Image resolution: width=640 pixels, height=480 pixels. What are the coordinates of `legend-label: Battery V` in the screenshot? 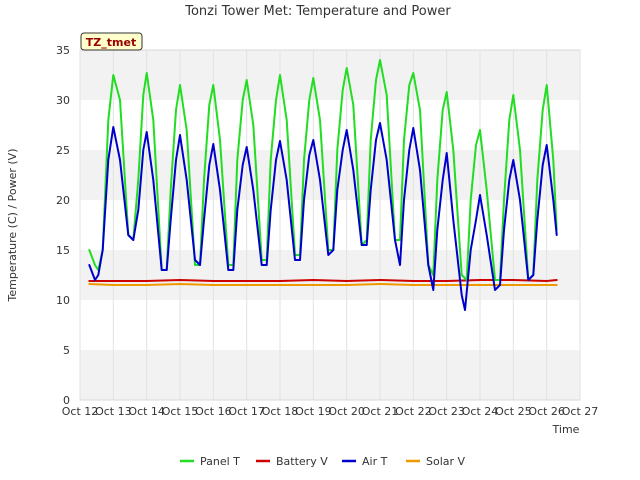 It's located at (302, 461).